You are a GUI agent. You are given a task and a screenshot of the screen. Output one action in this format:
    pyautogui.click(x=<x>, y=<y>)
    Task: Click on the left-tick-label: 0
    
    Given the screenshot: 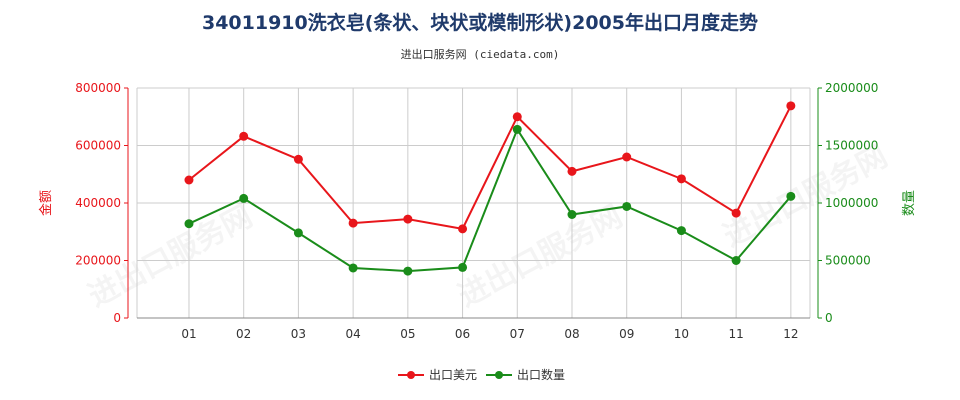 What is the action you would take?
    pyautogui.click(x=117, y=318)
    